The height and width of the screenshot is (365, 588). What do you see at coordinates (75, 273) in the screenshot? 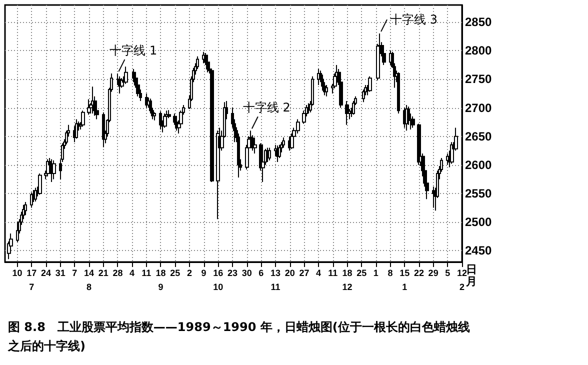
I see `x-tick-label: 7` at bounding box center [75, 273].